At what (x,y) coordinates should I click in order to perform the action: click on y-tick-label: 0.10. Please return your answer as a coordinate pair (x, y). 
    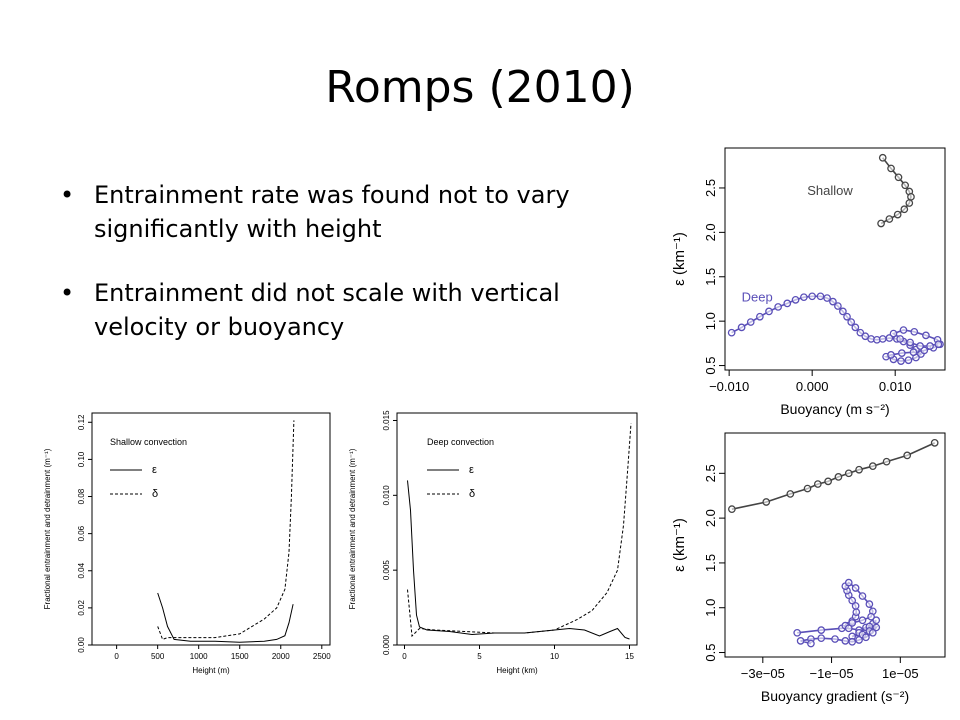
    Looking at the image, I should click on (81, 459).